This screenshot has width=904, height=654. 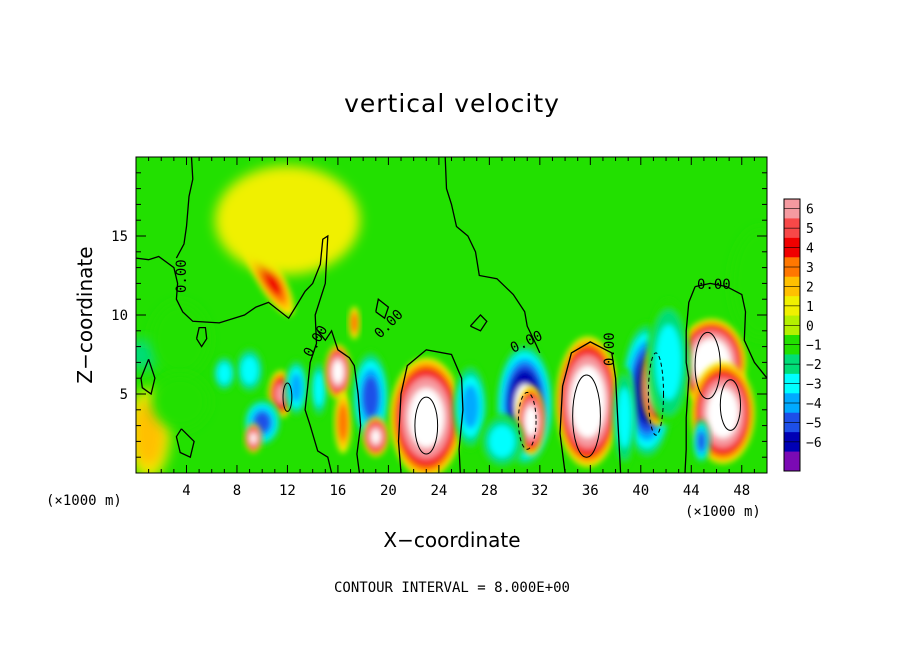 I want to click on colorbar-label: −1, so click(x=814, y=346).